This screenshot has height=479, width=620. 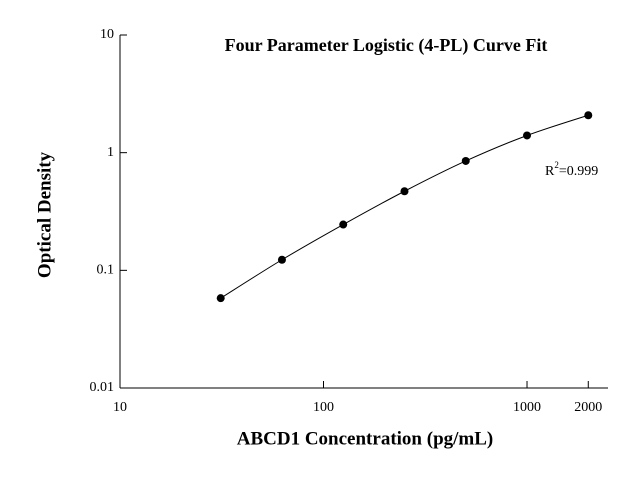 I want to click on annotation: R2=0.999, so click(x=571, y=169).